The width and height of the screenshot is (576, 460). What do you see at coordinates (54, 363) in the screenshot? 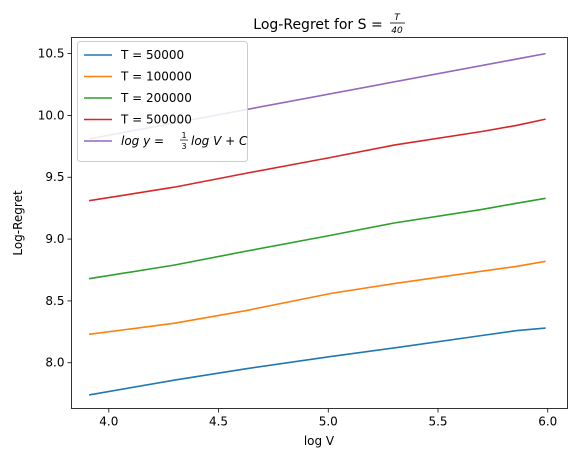
I see `y-tick-label: 8.0` at bounding box center [54, 363].